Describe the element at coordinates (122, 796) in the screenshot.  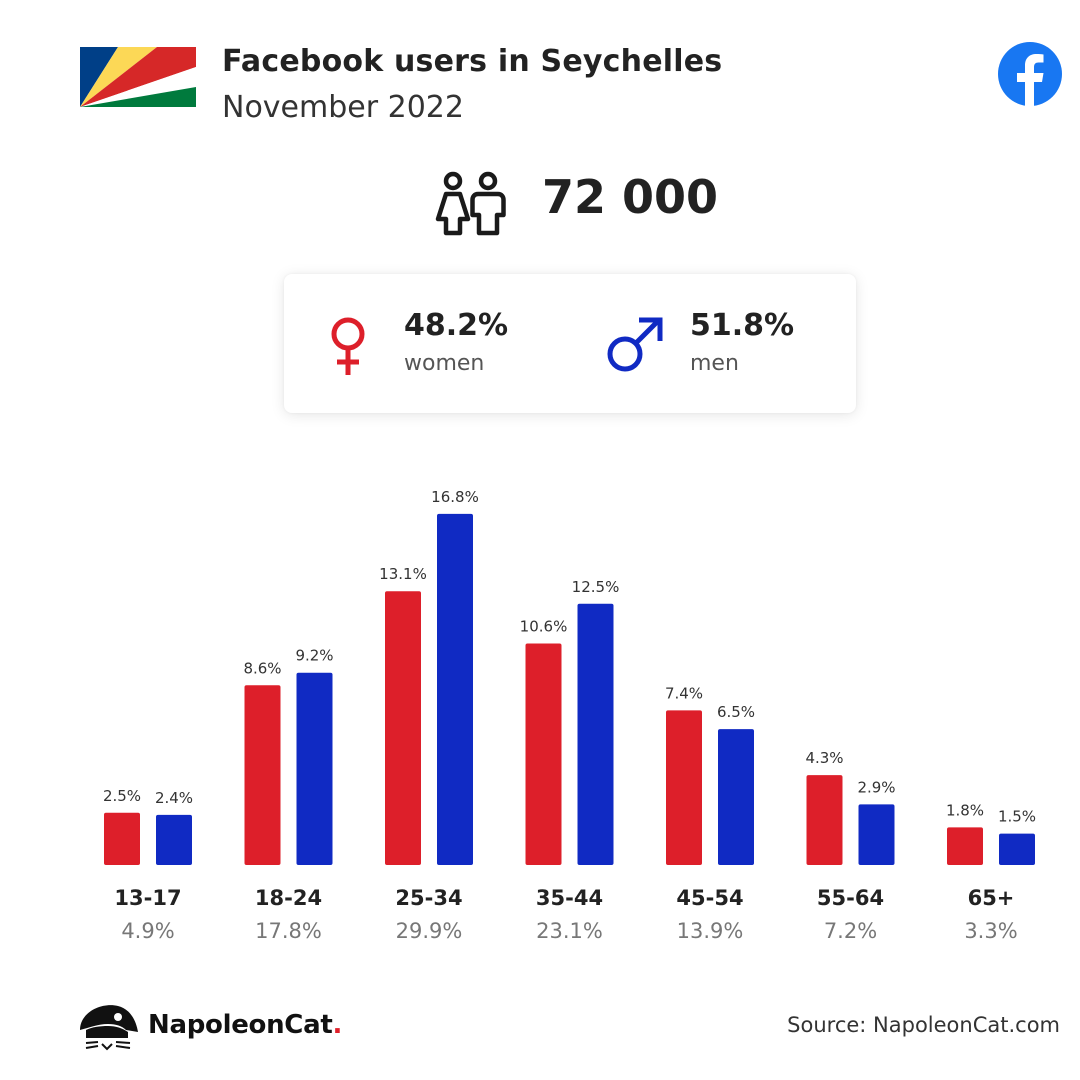
I see `bar-label-women-13-17: 2.5%` at that location.